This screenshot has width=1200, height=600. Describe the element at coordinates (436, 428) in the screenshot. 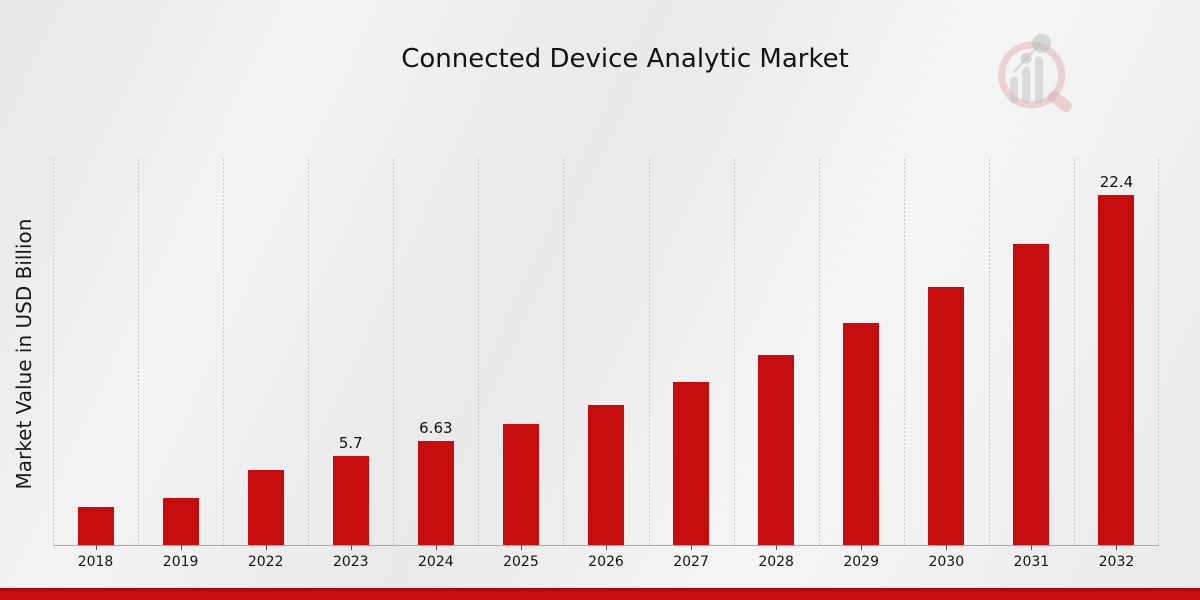

I see `bar-value-label-2024: 6.63` at that location.